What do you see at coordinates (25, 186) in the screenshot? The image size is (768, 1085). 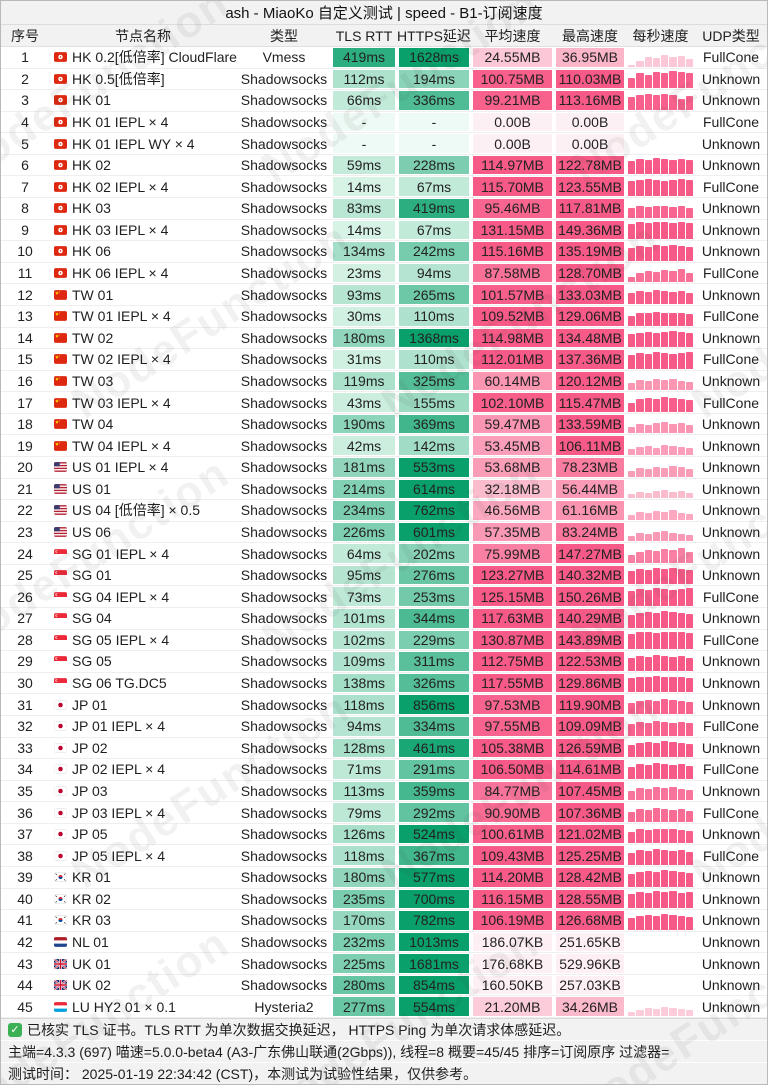 I see `row-number: 7` at bounding box center [25, 186].